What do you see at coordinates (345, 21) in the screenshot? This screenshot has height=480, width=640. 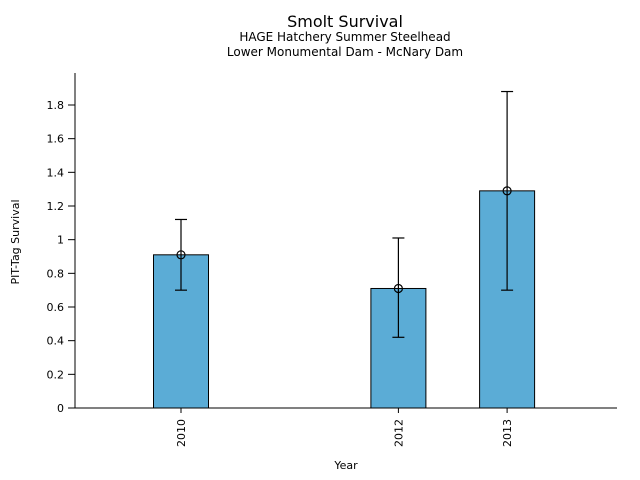 I see `chart-title: Smolt Survival` at bounding box center [345, 21].